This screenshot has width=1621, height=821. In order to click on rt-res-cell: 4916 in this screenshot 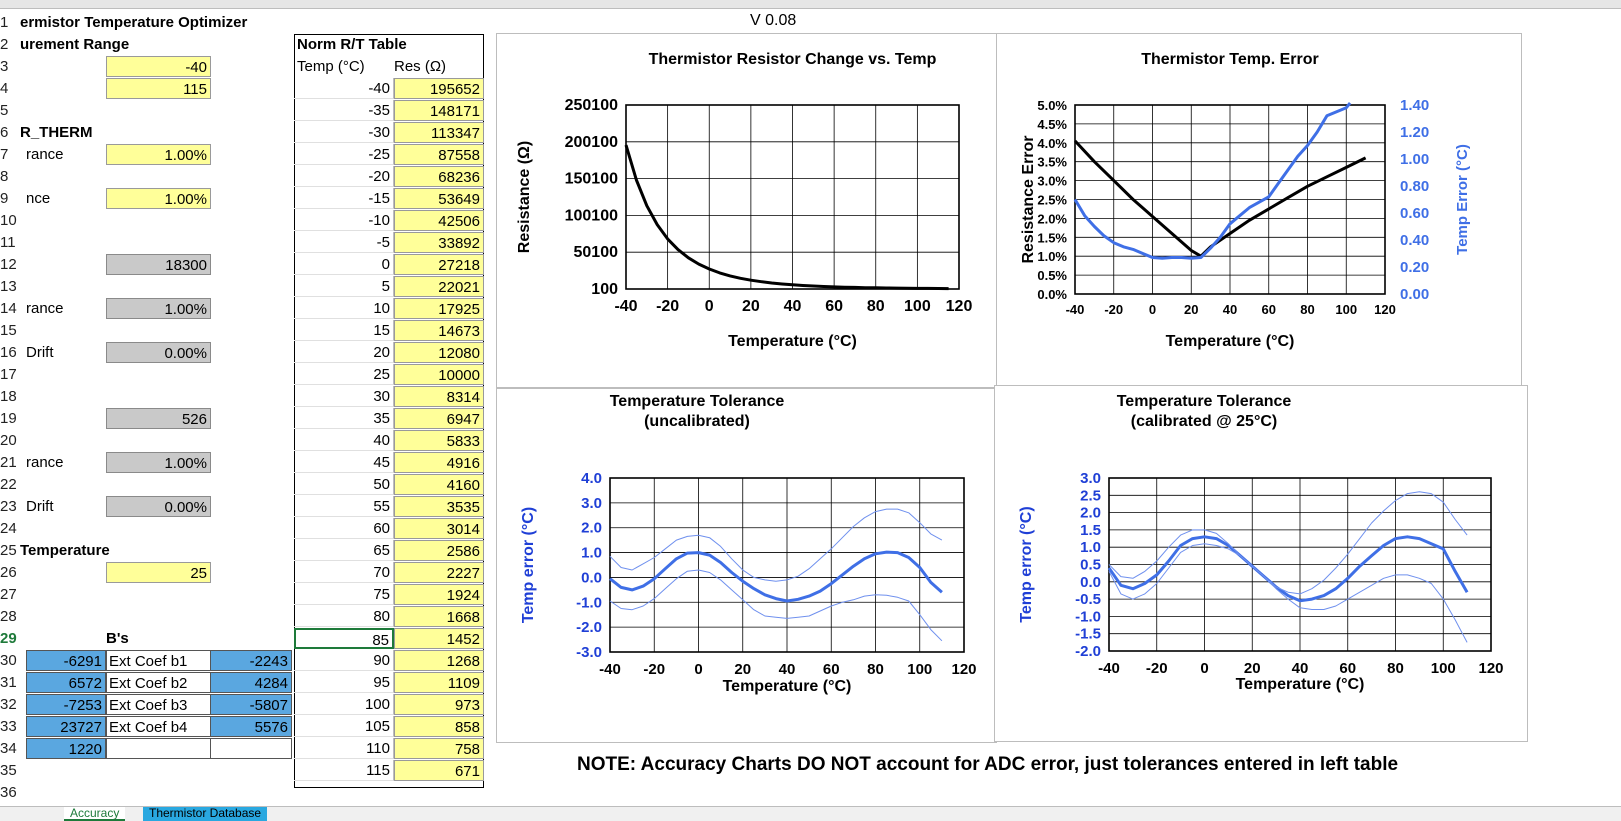, I will do `click(439, 462)`.